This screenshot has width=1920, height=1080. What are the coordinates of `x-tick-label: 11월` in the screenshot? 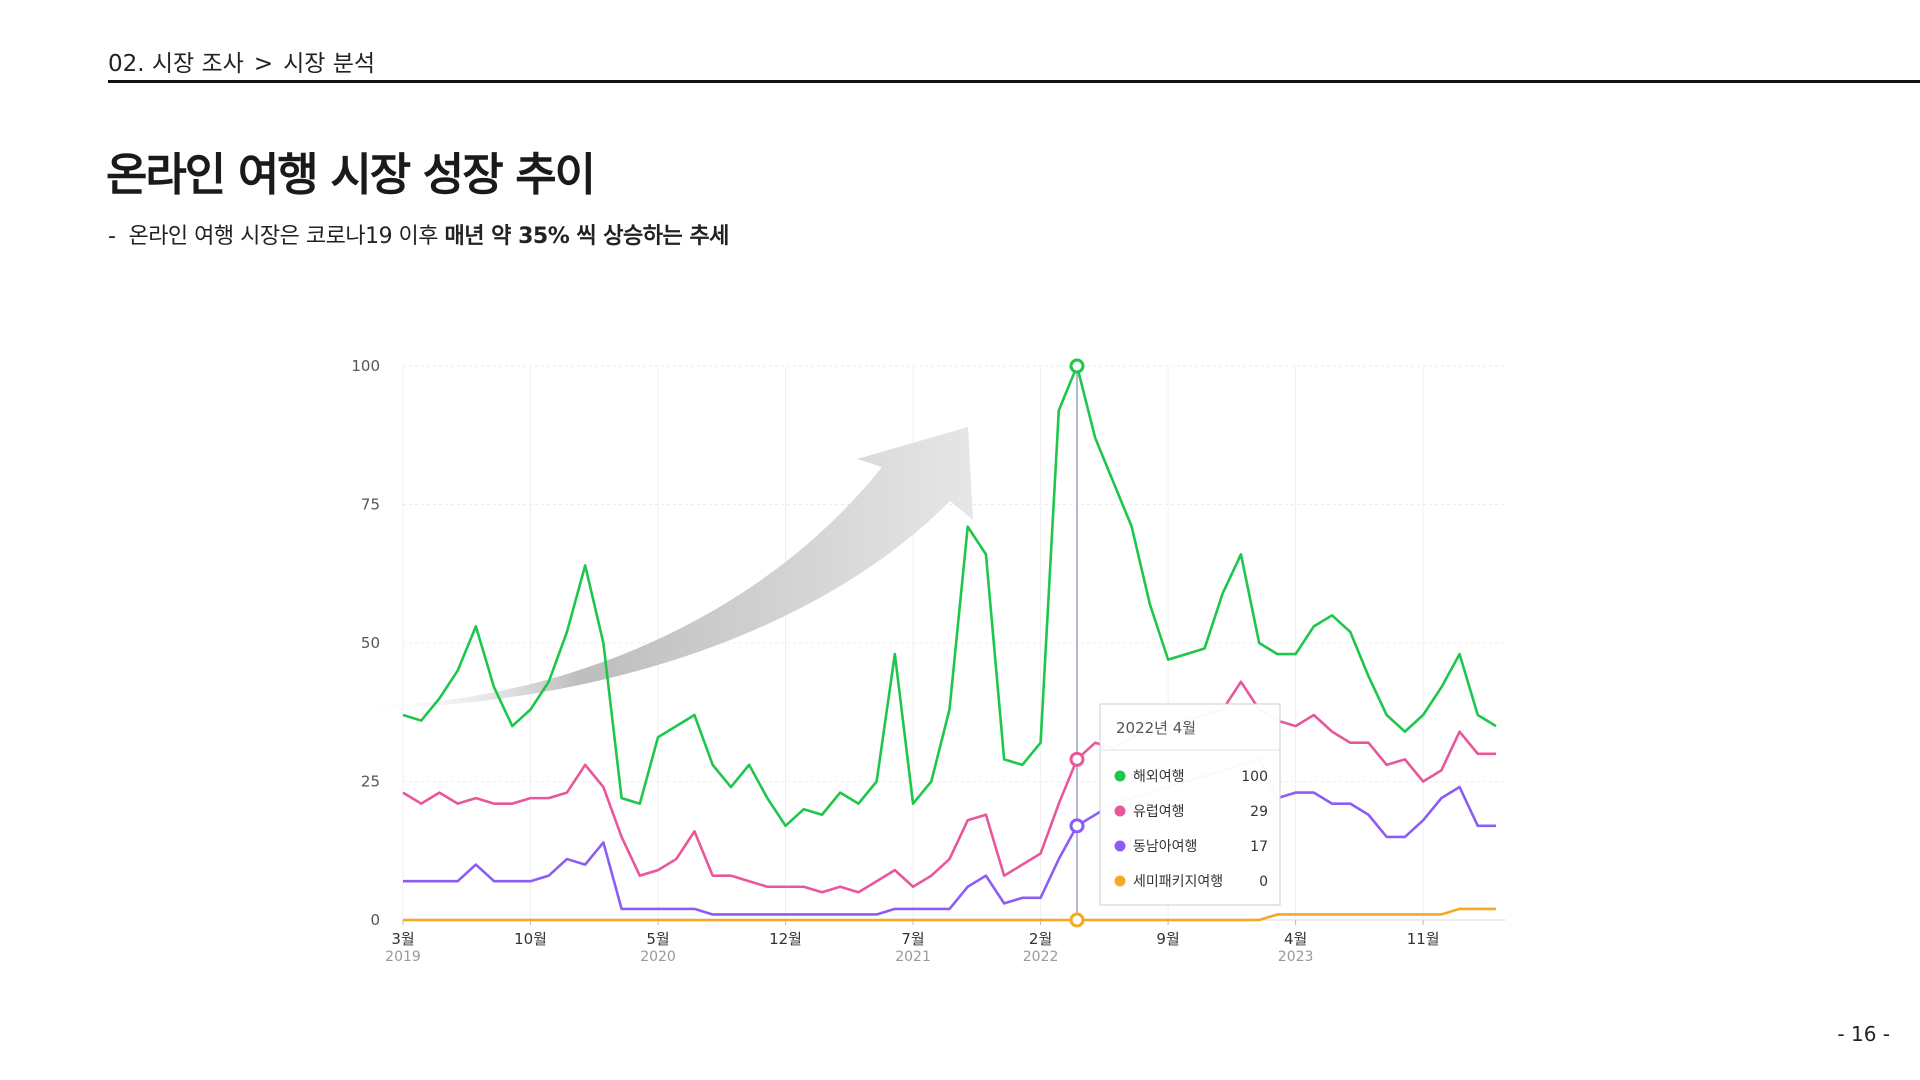 It's located at (1423, 939).